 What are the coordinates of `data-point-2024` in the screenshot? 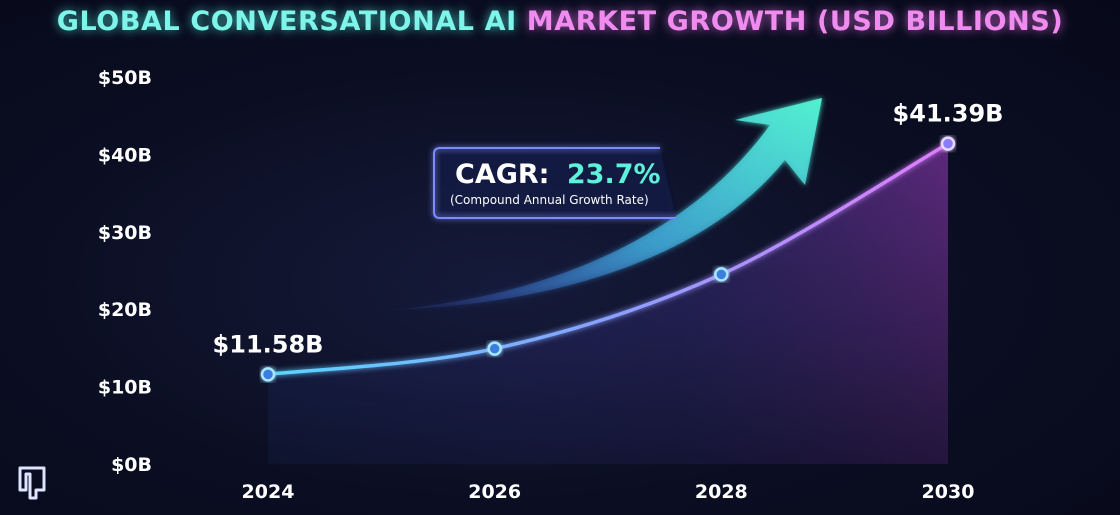 It's located at (268, 374).